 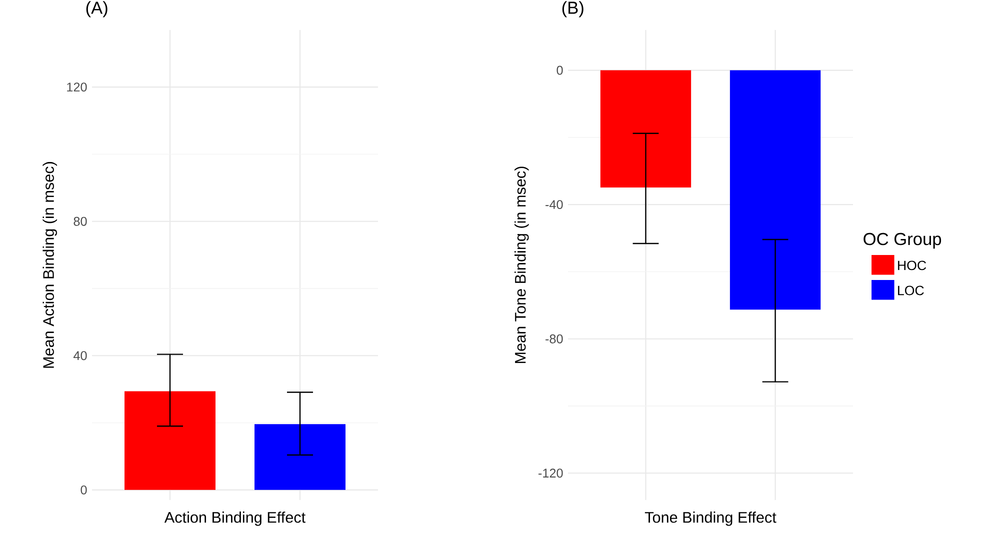 What do you see at coordinates (235, 519) in the screenshot?
I see `x-axis-title: Action Binding Effect` at bounding box center [235, 519].